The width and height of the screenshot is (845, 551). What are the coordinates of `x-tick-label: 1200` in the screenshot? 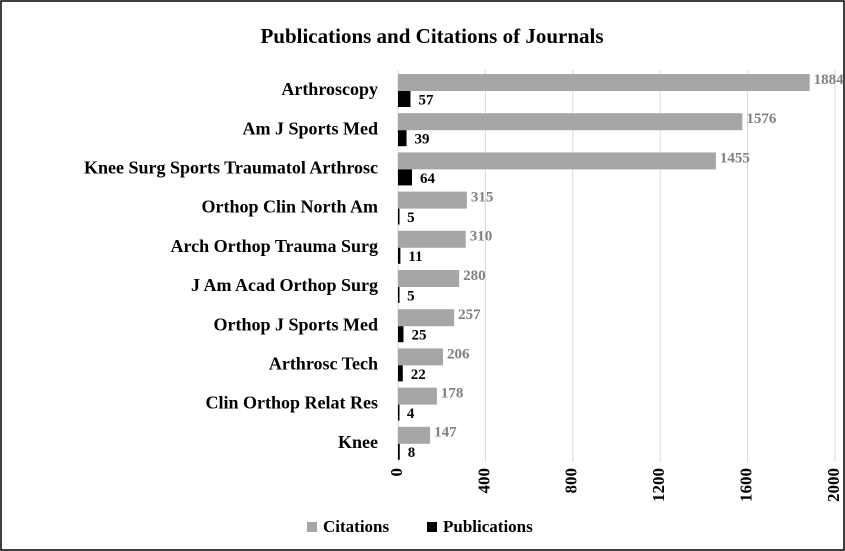 It's located at (658, 485).